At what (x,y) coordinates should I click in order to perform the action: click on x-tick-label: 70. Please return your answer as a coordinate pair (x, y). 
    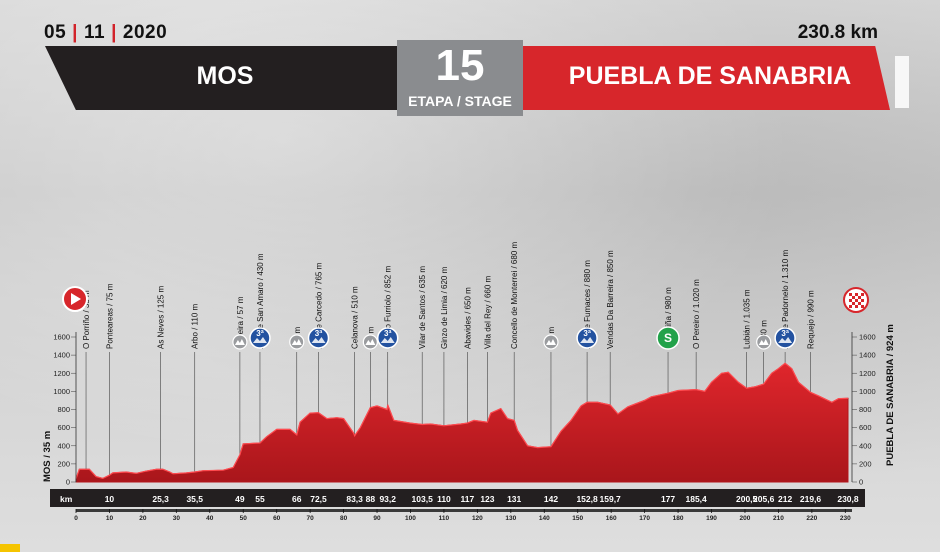
    Looking at the image, I should click on (311, 518).